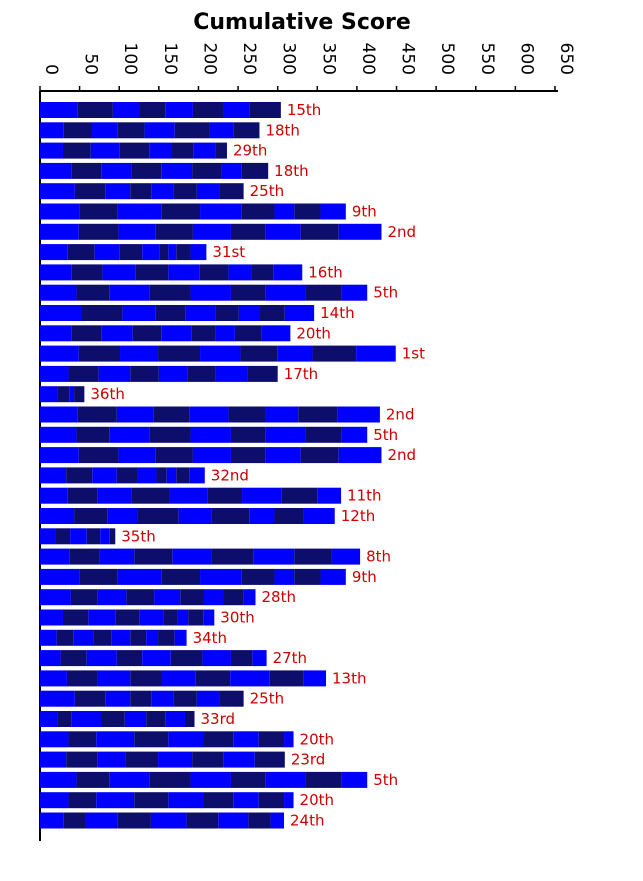 The width and height of the screenshot is (643, 881). What do you see at coordinates (232, 354) in the screenshot?
I see `bar-row: 1st` at bounding box center [232, 354].